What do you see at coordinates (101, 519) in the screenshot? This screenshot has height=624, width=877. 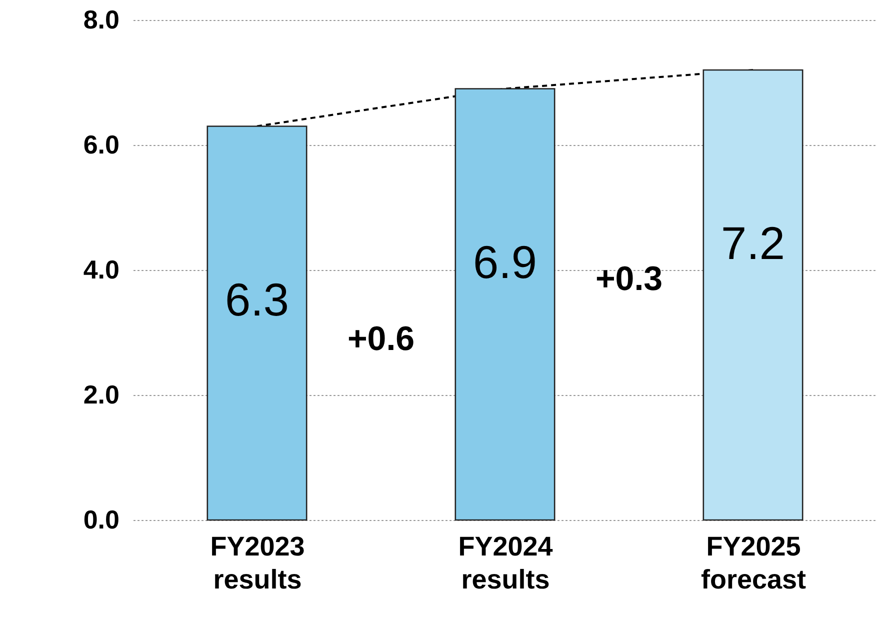 I see `y-tick-label: 0.0` at bounding box center [101, 519].